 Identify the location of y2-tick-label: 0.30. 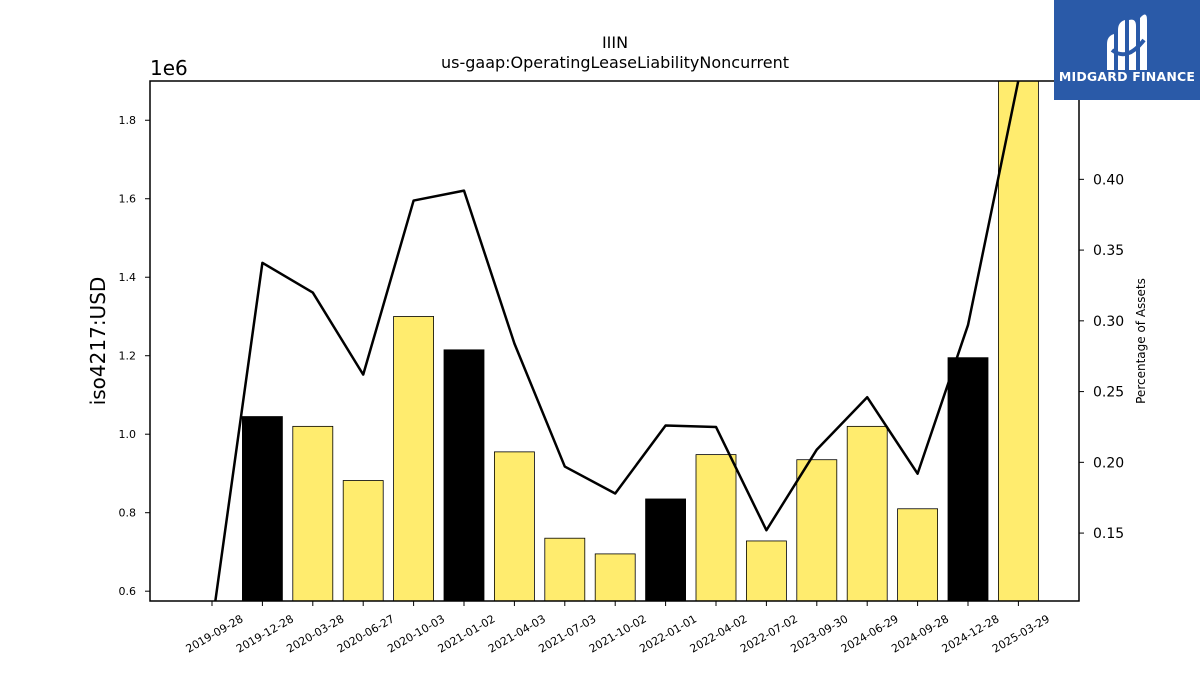
(1108, 322).